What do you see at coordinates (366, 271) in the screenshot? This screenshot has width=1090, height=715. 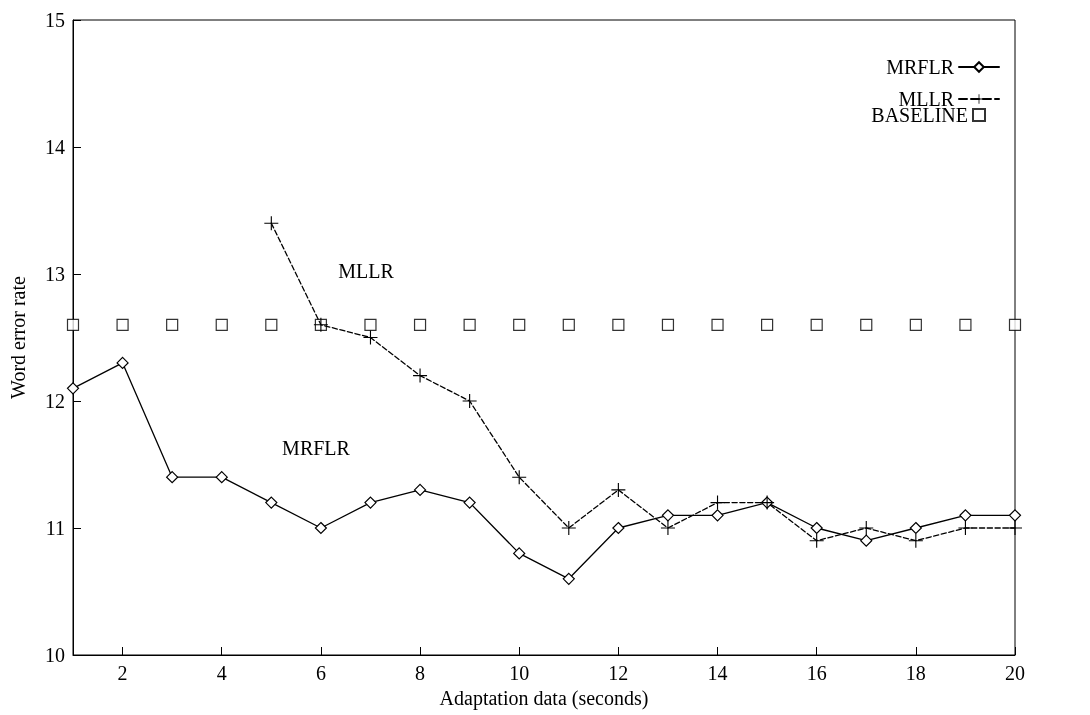 I see `annotation: MLLR` at bounding box center [366, 271].